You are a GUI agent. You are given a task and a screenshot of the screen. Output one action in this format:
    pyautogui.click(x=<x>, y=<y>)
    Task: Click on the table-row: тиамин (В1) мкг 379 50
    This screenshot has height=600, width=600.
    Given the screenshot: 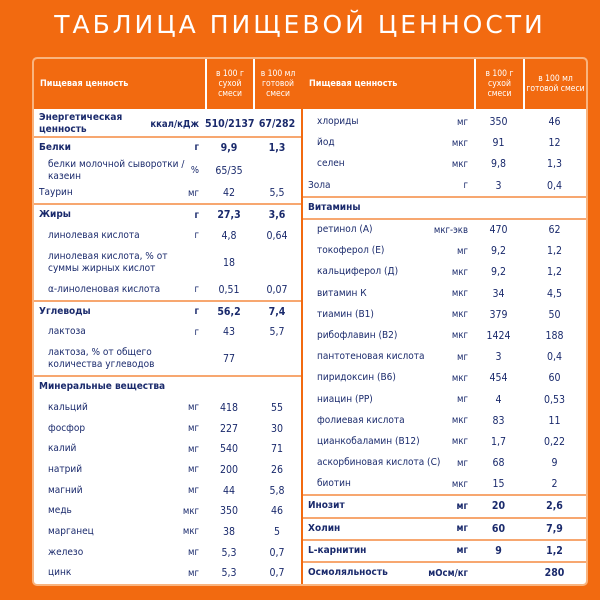 What is the action you would take?
    pyautogui.click(x=444, y=315)
    